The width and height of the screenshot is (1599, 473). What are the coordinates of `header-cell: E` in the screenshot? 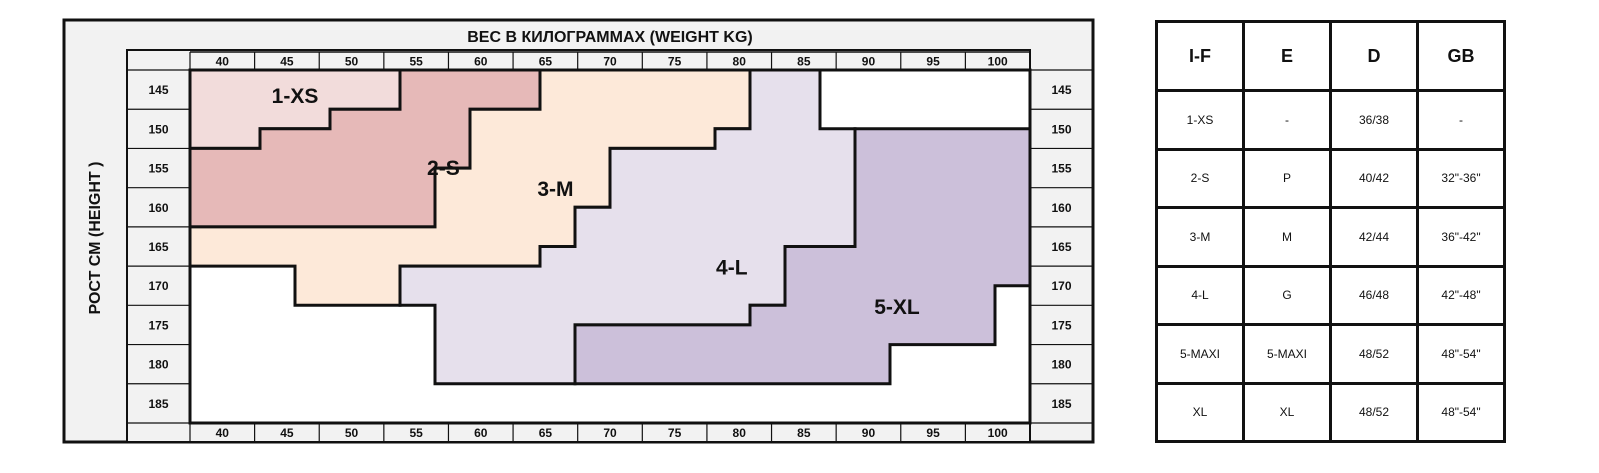 It's located at (1287, 56).